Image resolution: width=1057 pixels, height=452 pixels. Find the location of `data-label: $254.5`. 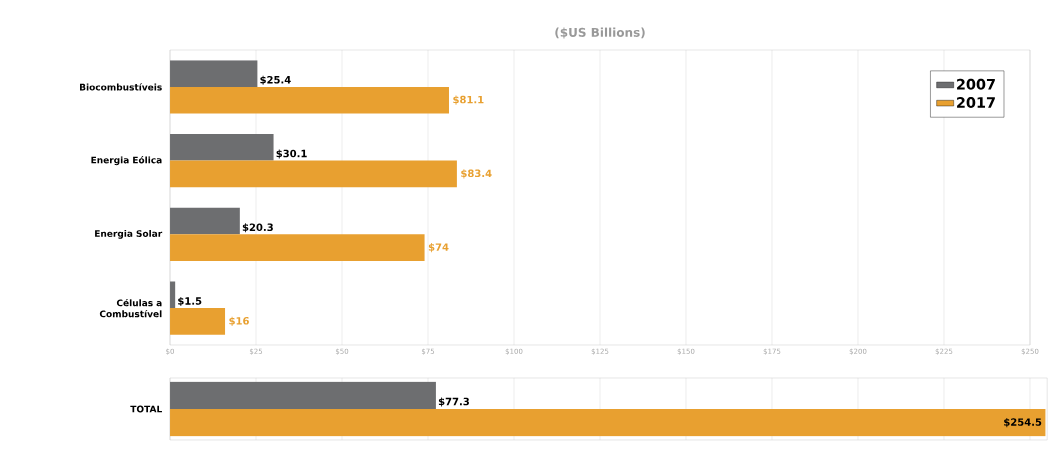

data-label: $254.5 is located at coordinates (1023, 423).